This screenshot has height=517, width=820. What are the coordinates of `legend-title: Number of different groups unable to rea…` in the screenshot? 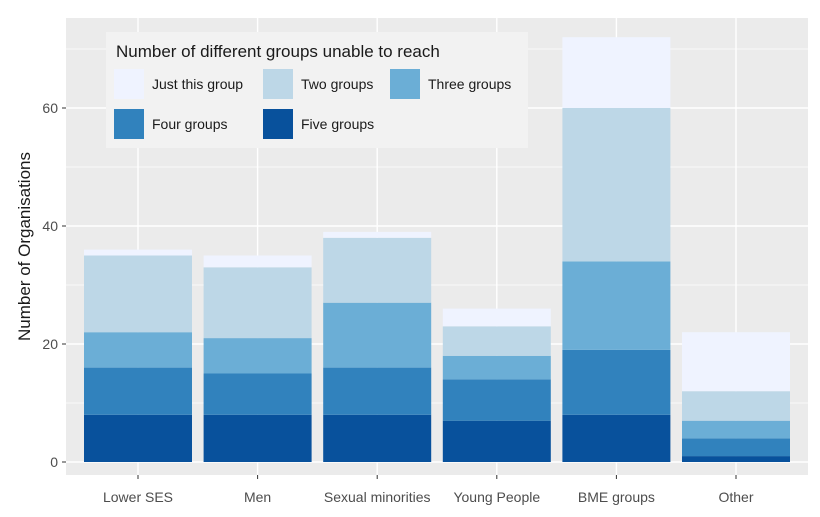 It's located at (278, 51).